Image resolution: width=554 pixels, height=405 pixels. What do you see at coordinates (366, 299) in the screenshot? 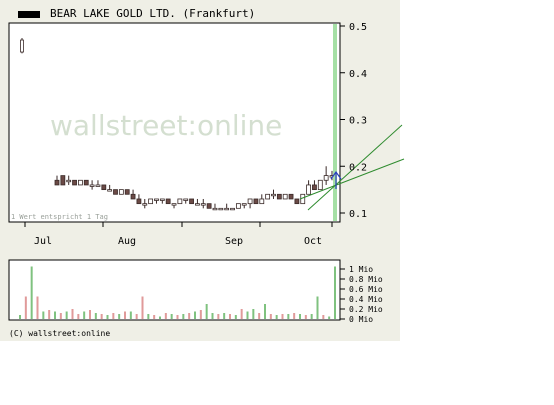
I see `vol-y-tick-label: 0.4 Mio` at bounding box center [366, 299].